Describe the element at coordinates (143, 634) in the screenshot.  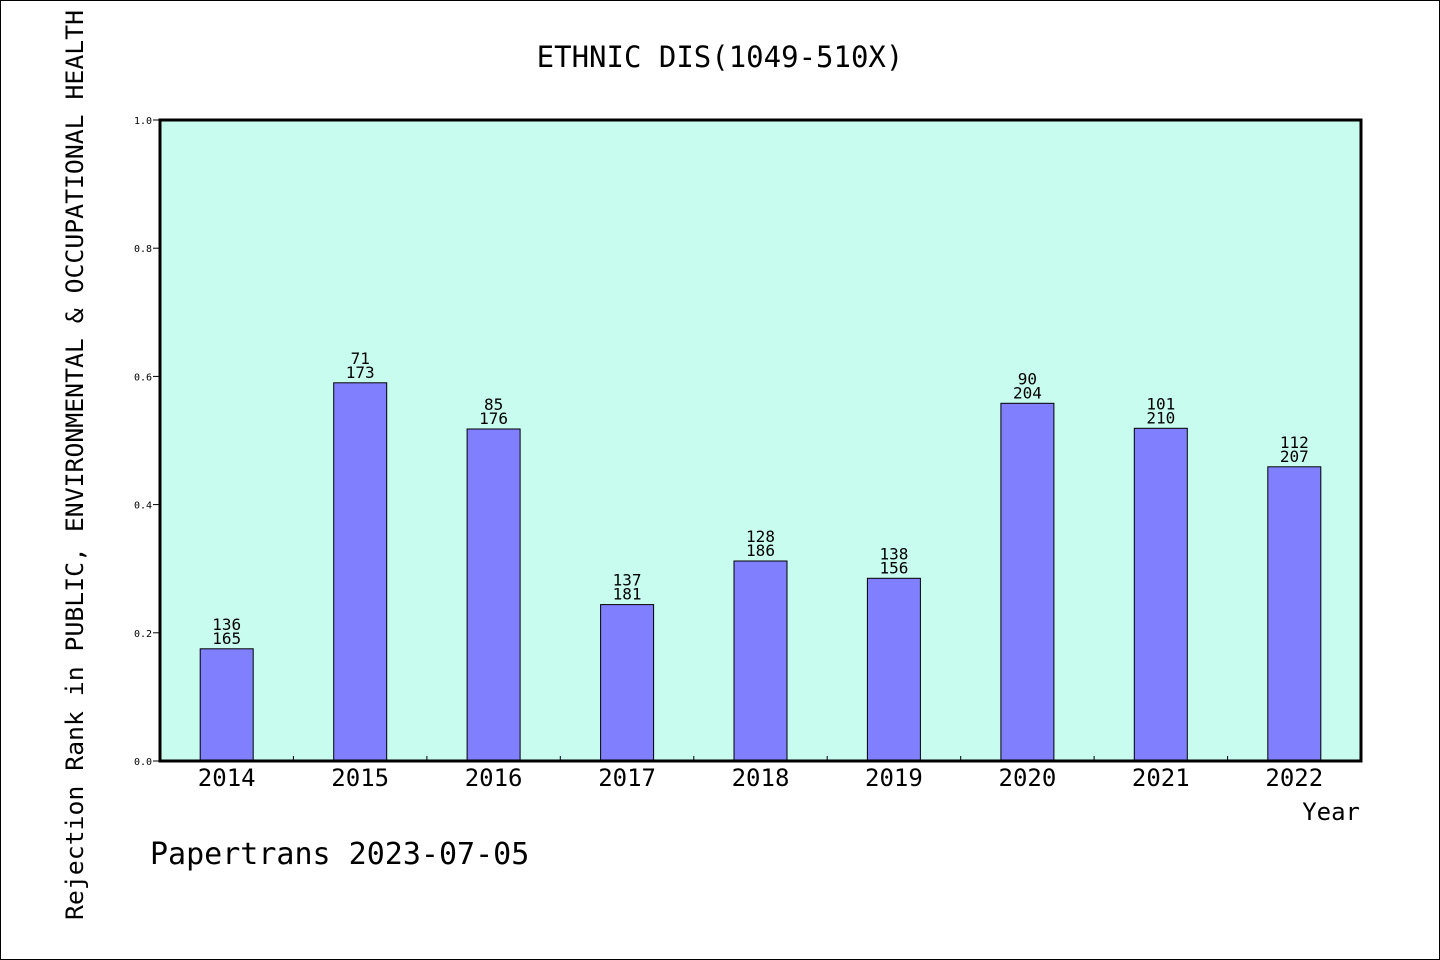
I see `y-tick-label: 0.2` at that location.